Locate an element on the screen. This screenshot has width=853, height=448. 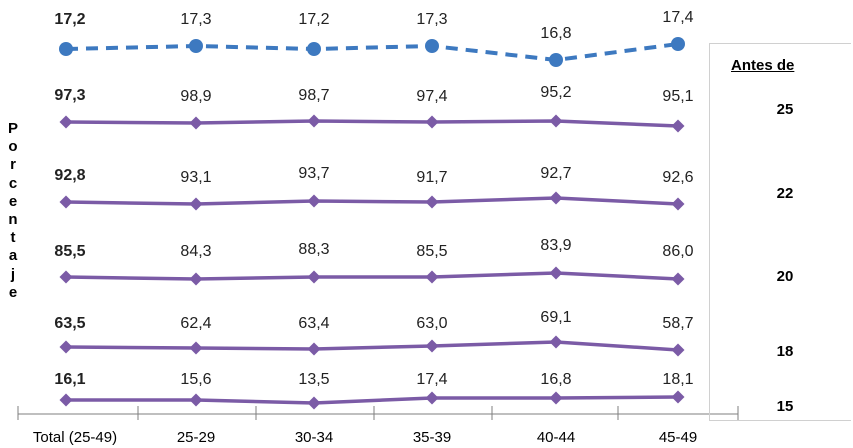
data-label: 93,1 is located at coordinates (195, 177).